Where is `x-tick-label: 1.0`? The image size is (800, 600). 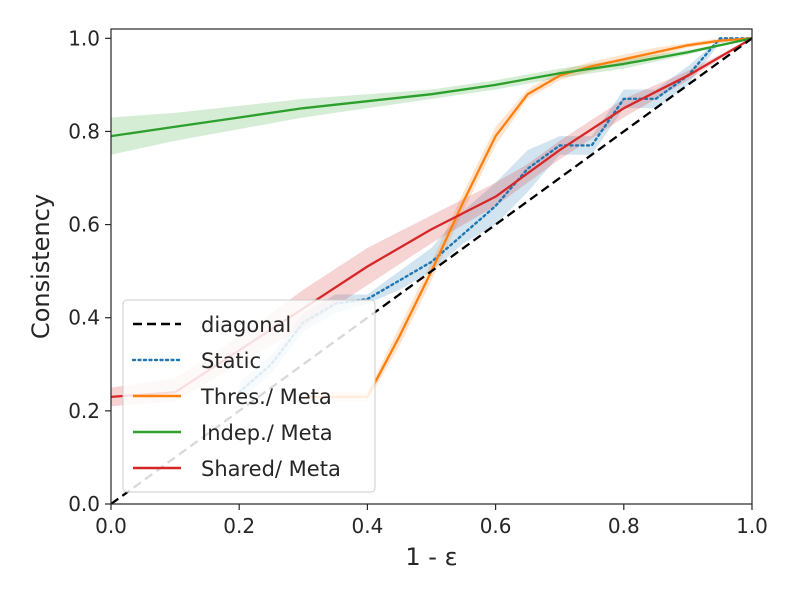
x-tick-label: 1.0 is located at coordinates (752, 526).